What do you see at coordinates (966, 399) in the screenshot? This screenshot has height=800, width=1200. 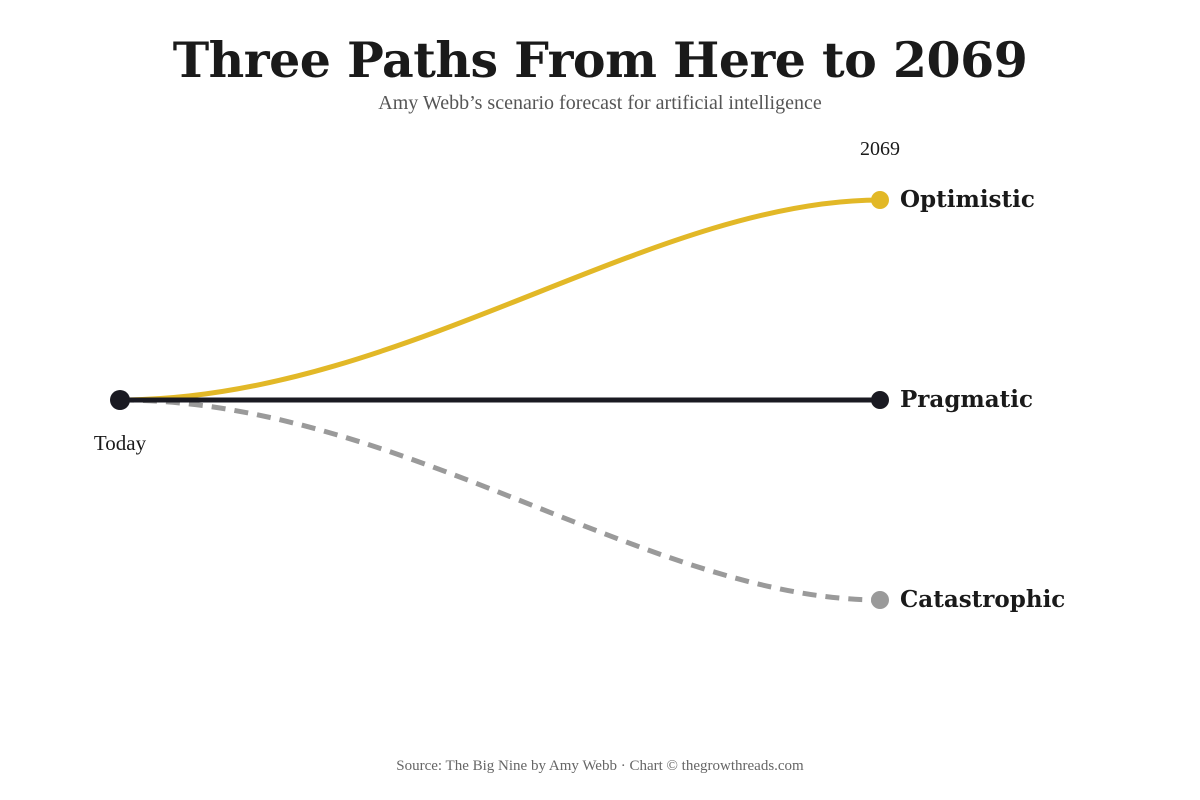 I see `pragmatic-label: Pragmatic` at bounding box center [966, 399].